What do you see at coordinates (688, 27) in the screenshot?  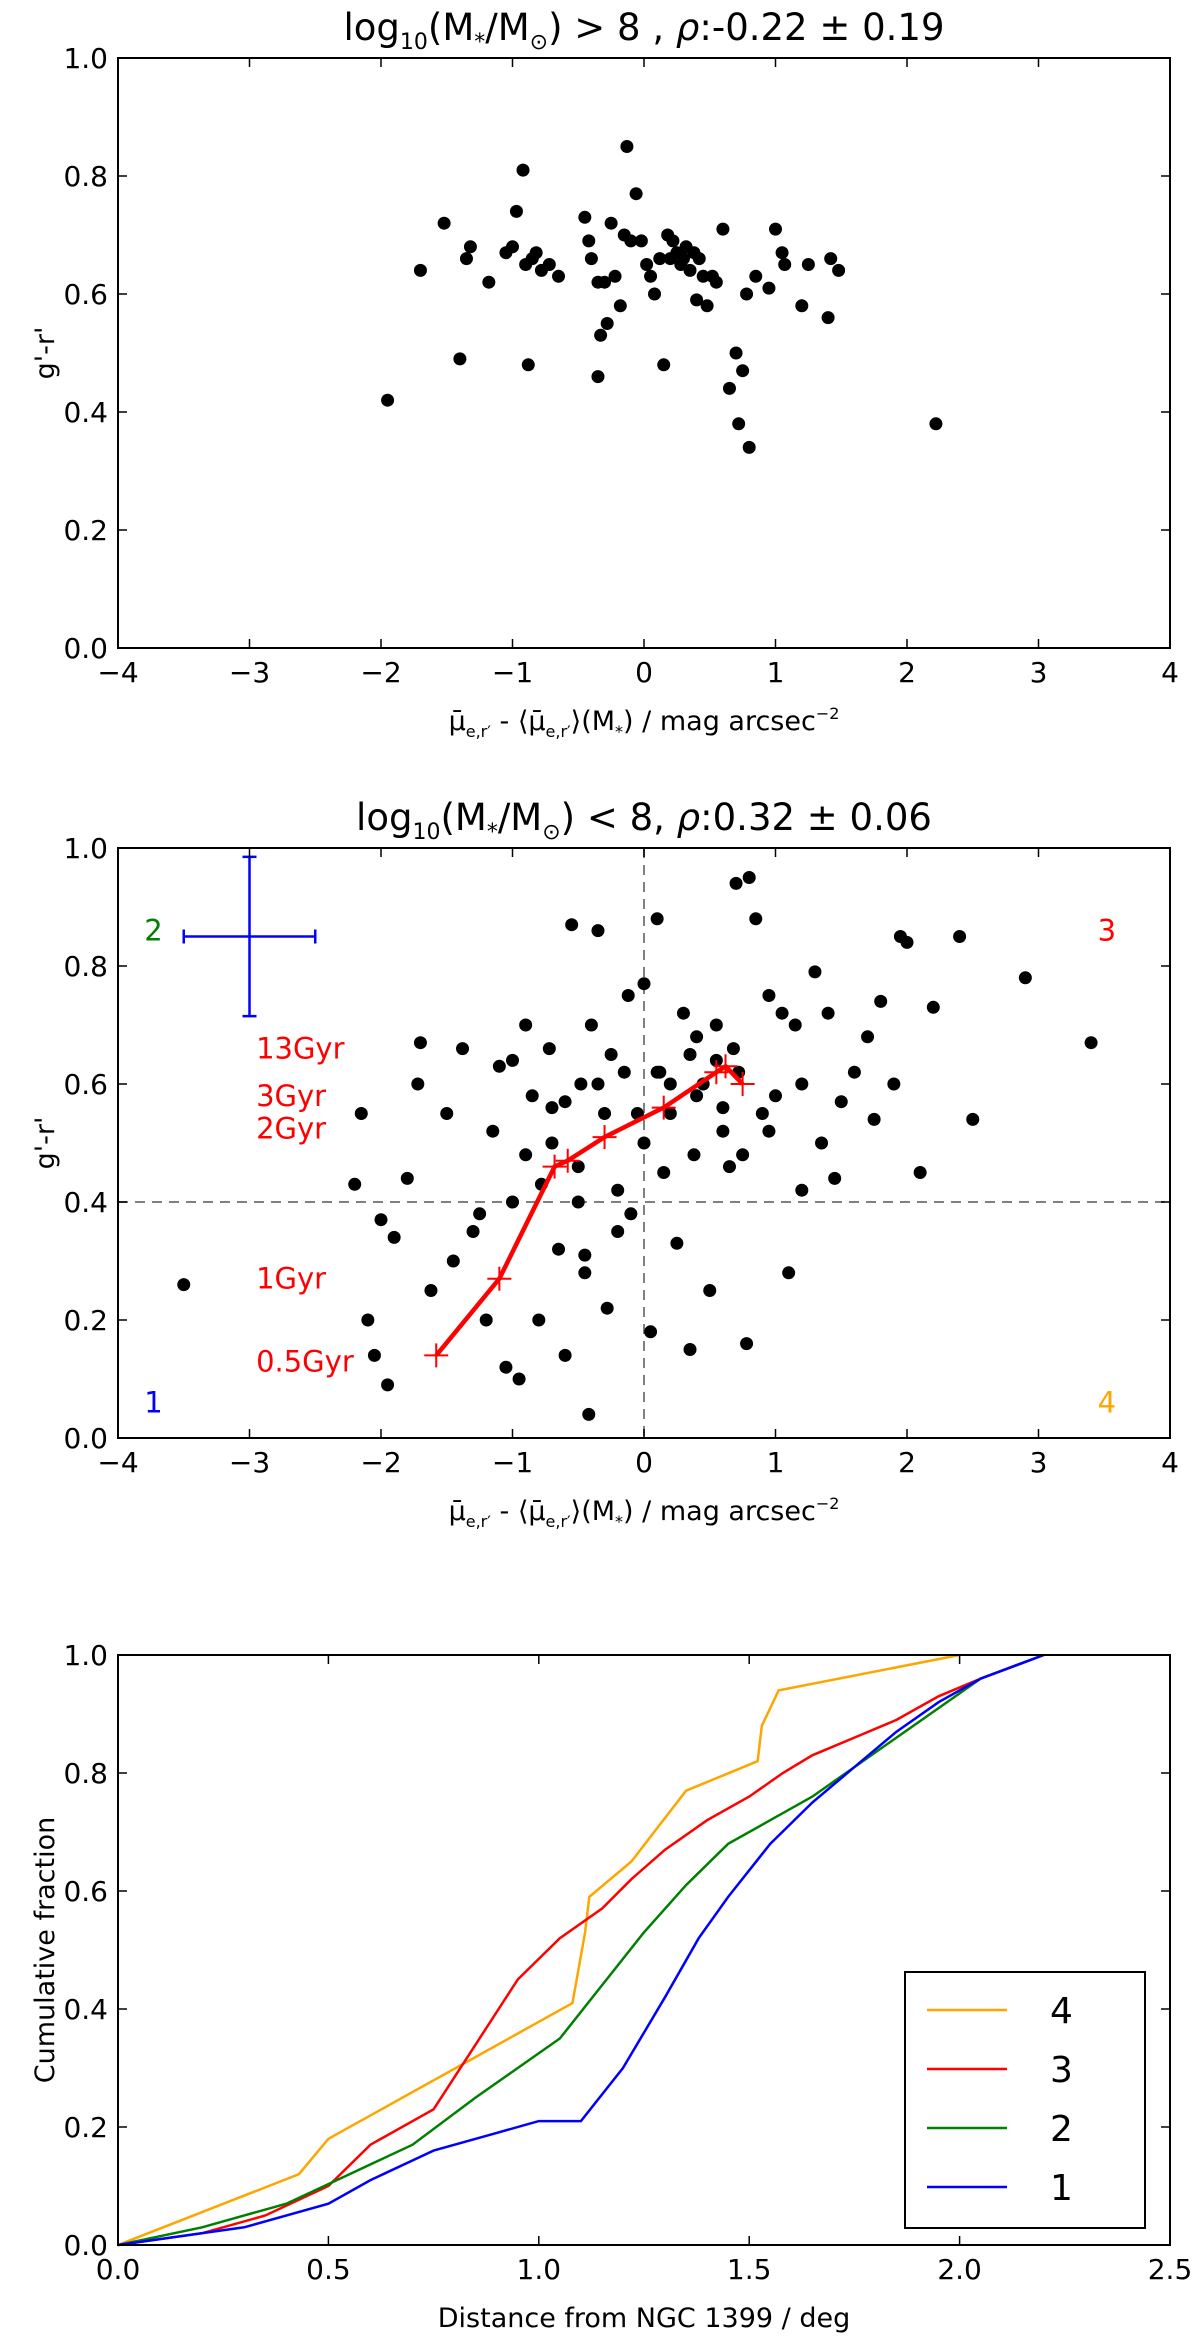 I see `title-rho: ρ` at bounding box center [688, 27].